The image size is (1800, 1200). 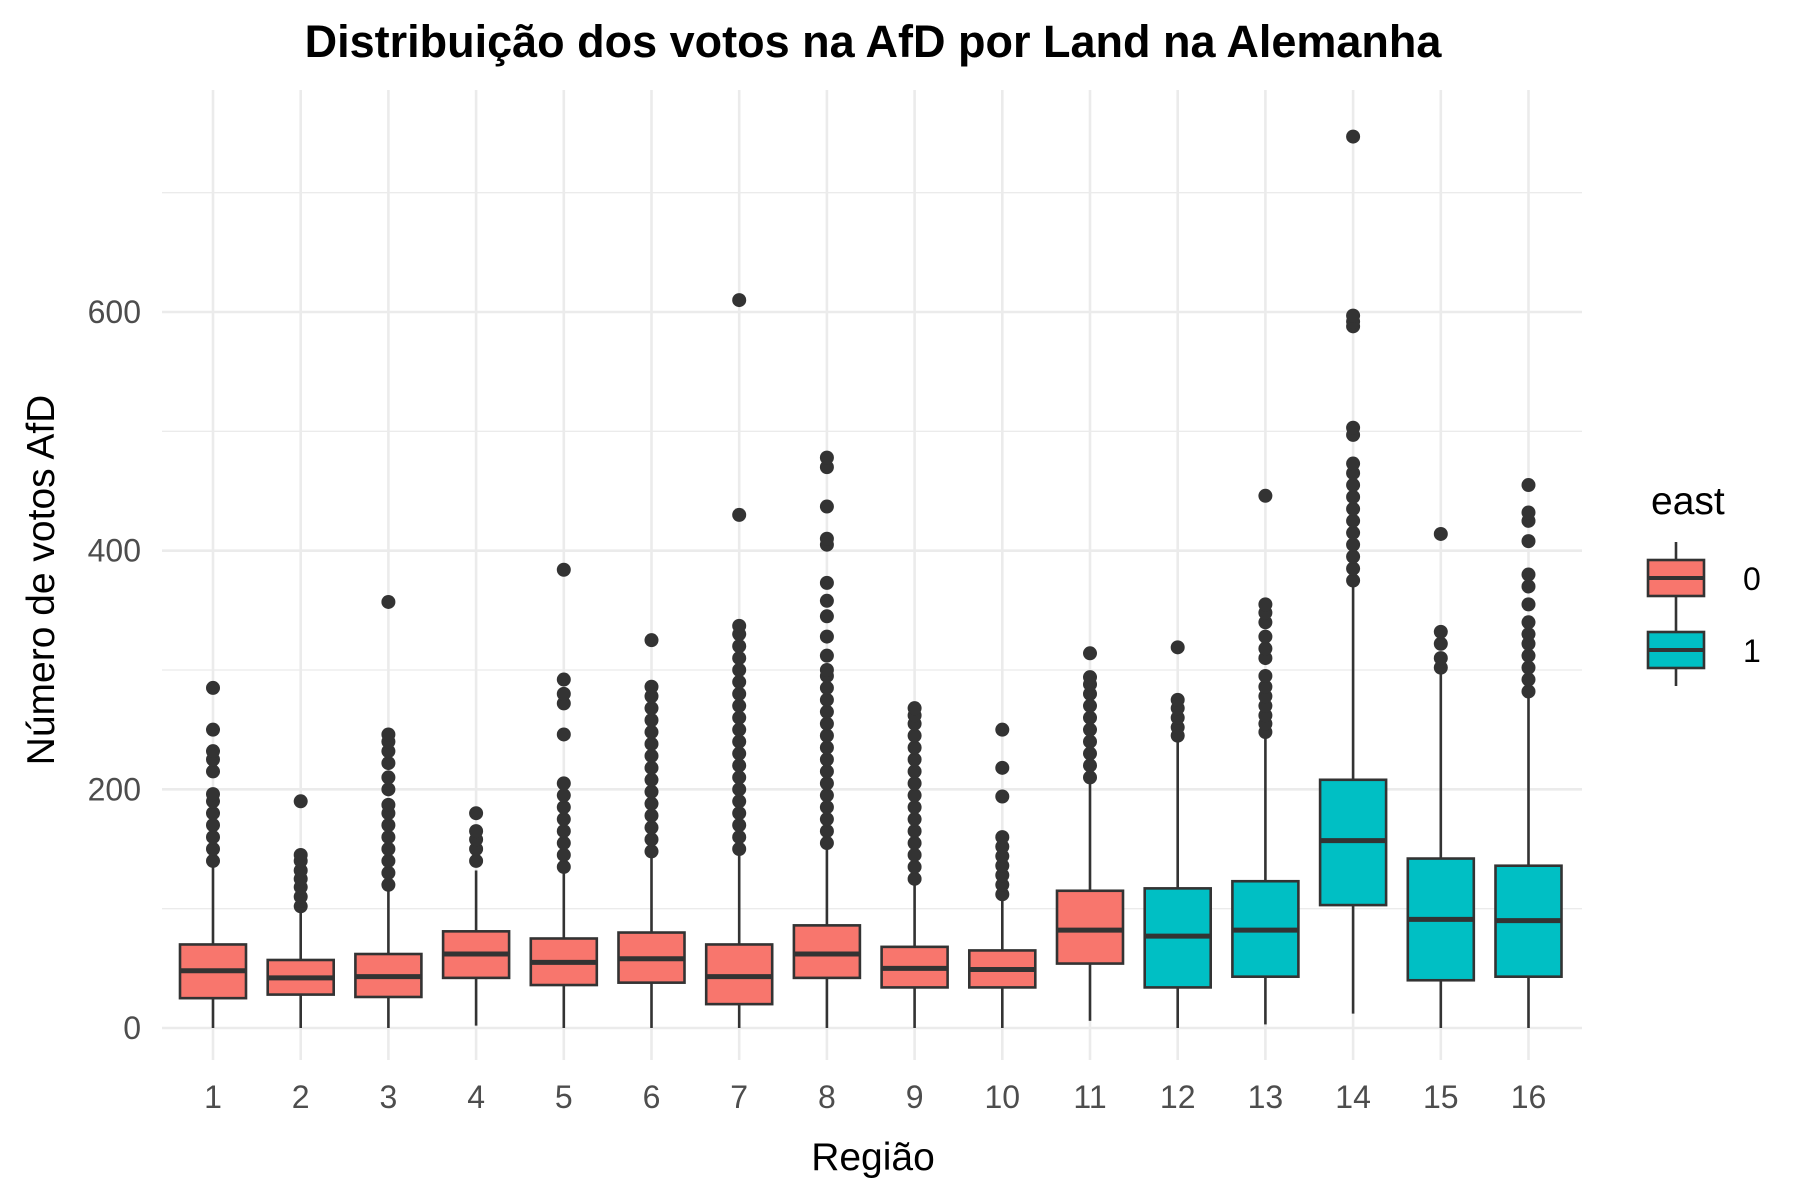 I want to click on x-tick-label: 2, so click(x=301, y=1097).